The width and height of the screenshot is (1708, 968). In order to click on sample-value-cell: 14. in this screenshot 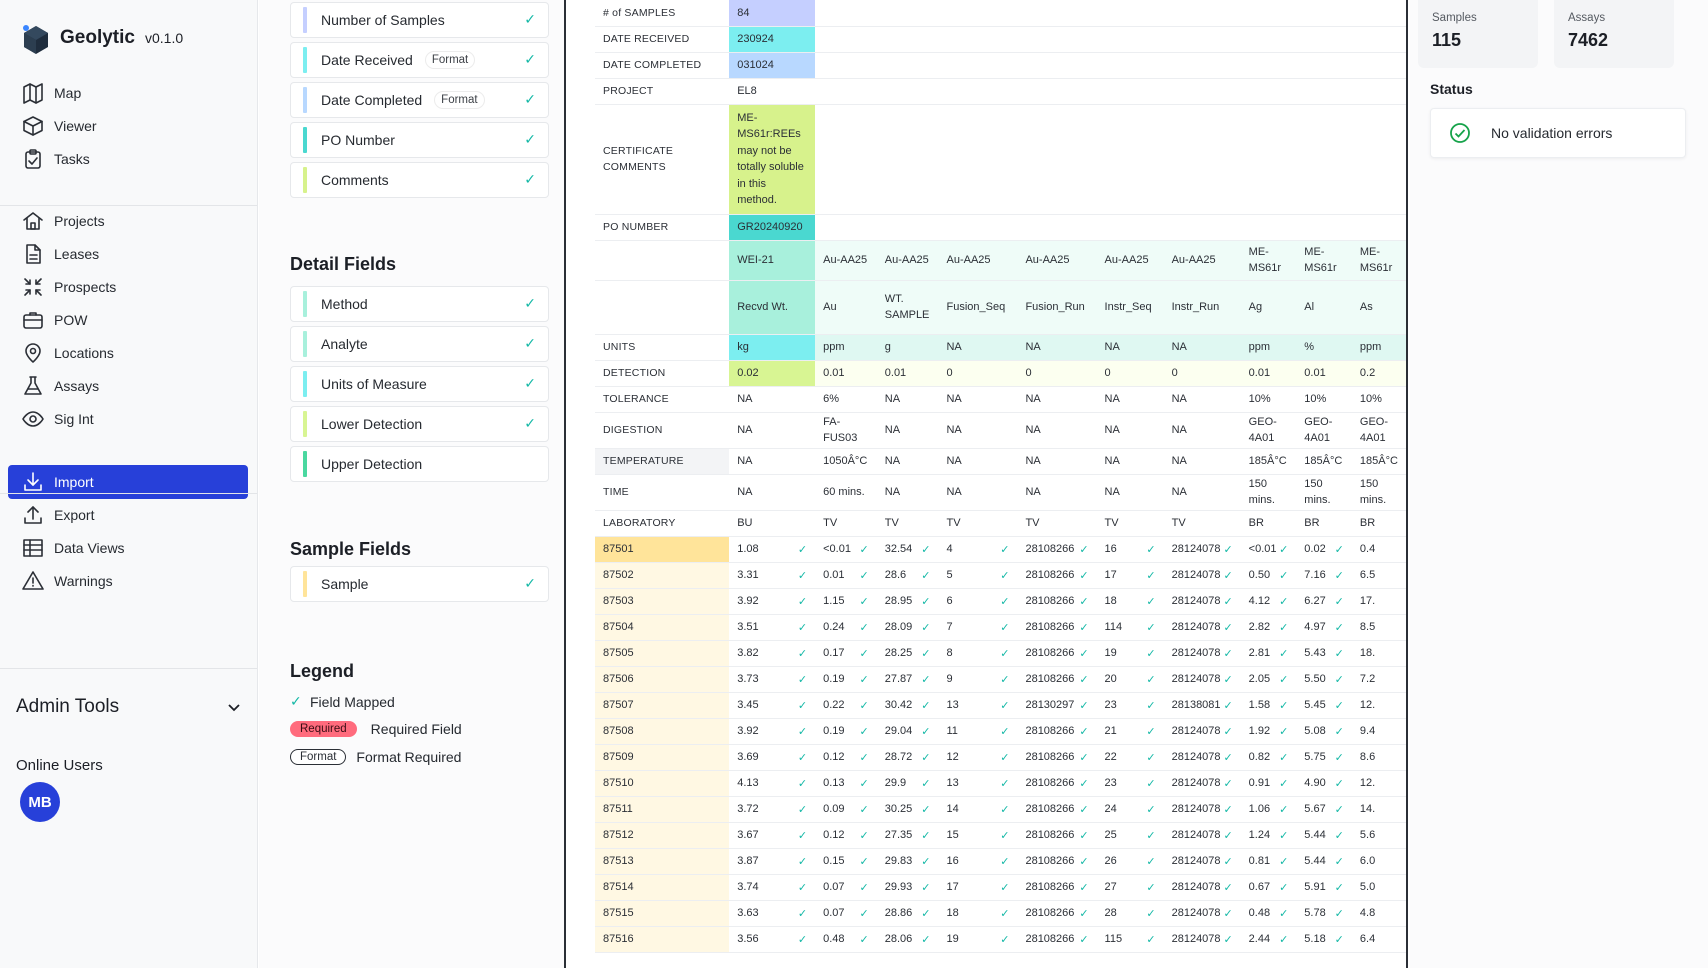, I will do `click(1378, 809)`.